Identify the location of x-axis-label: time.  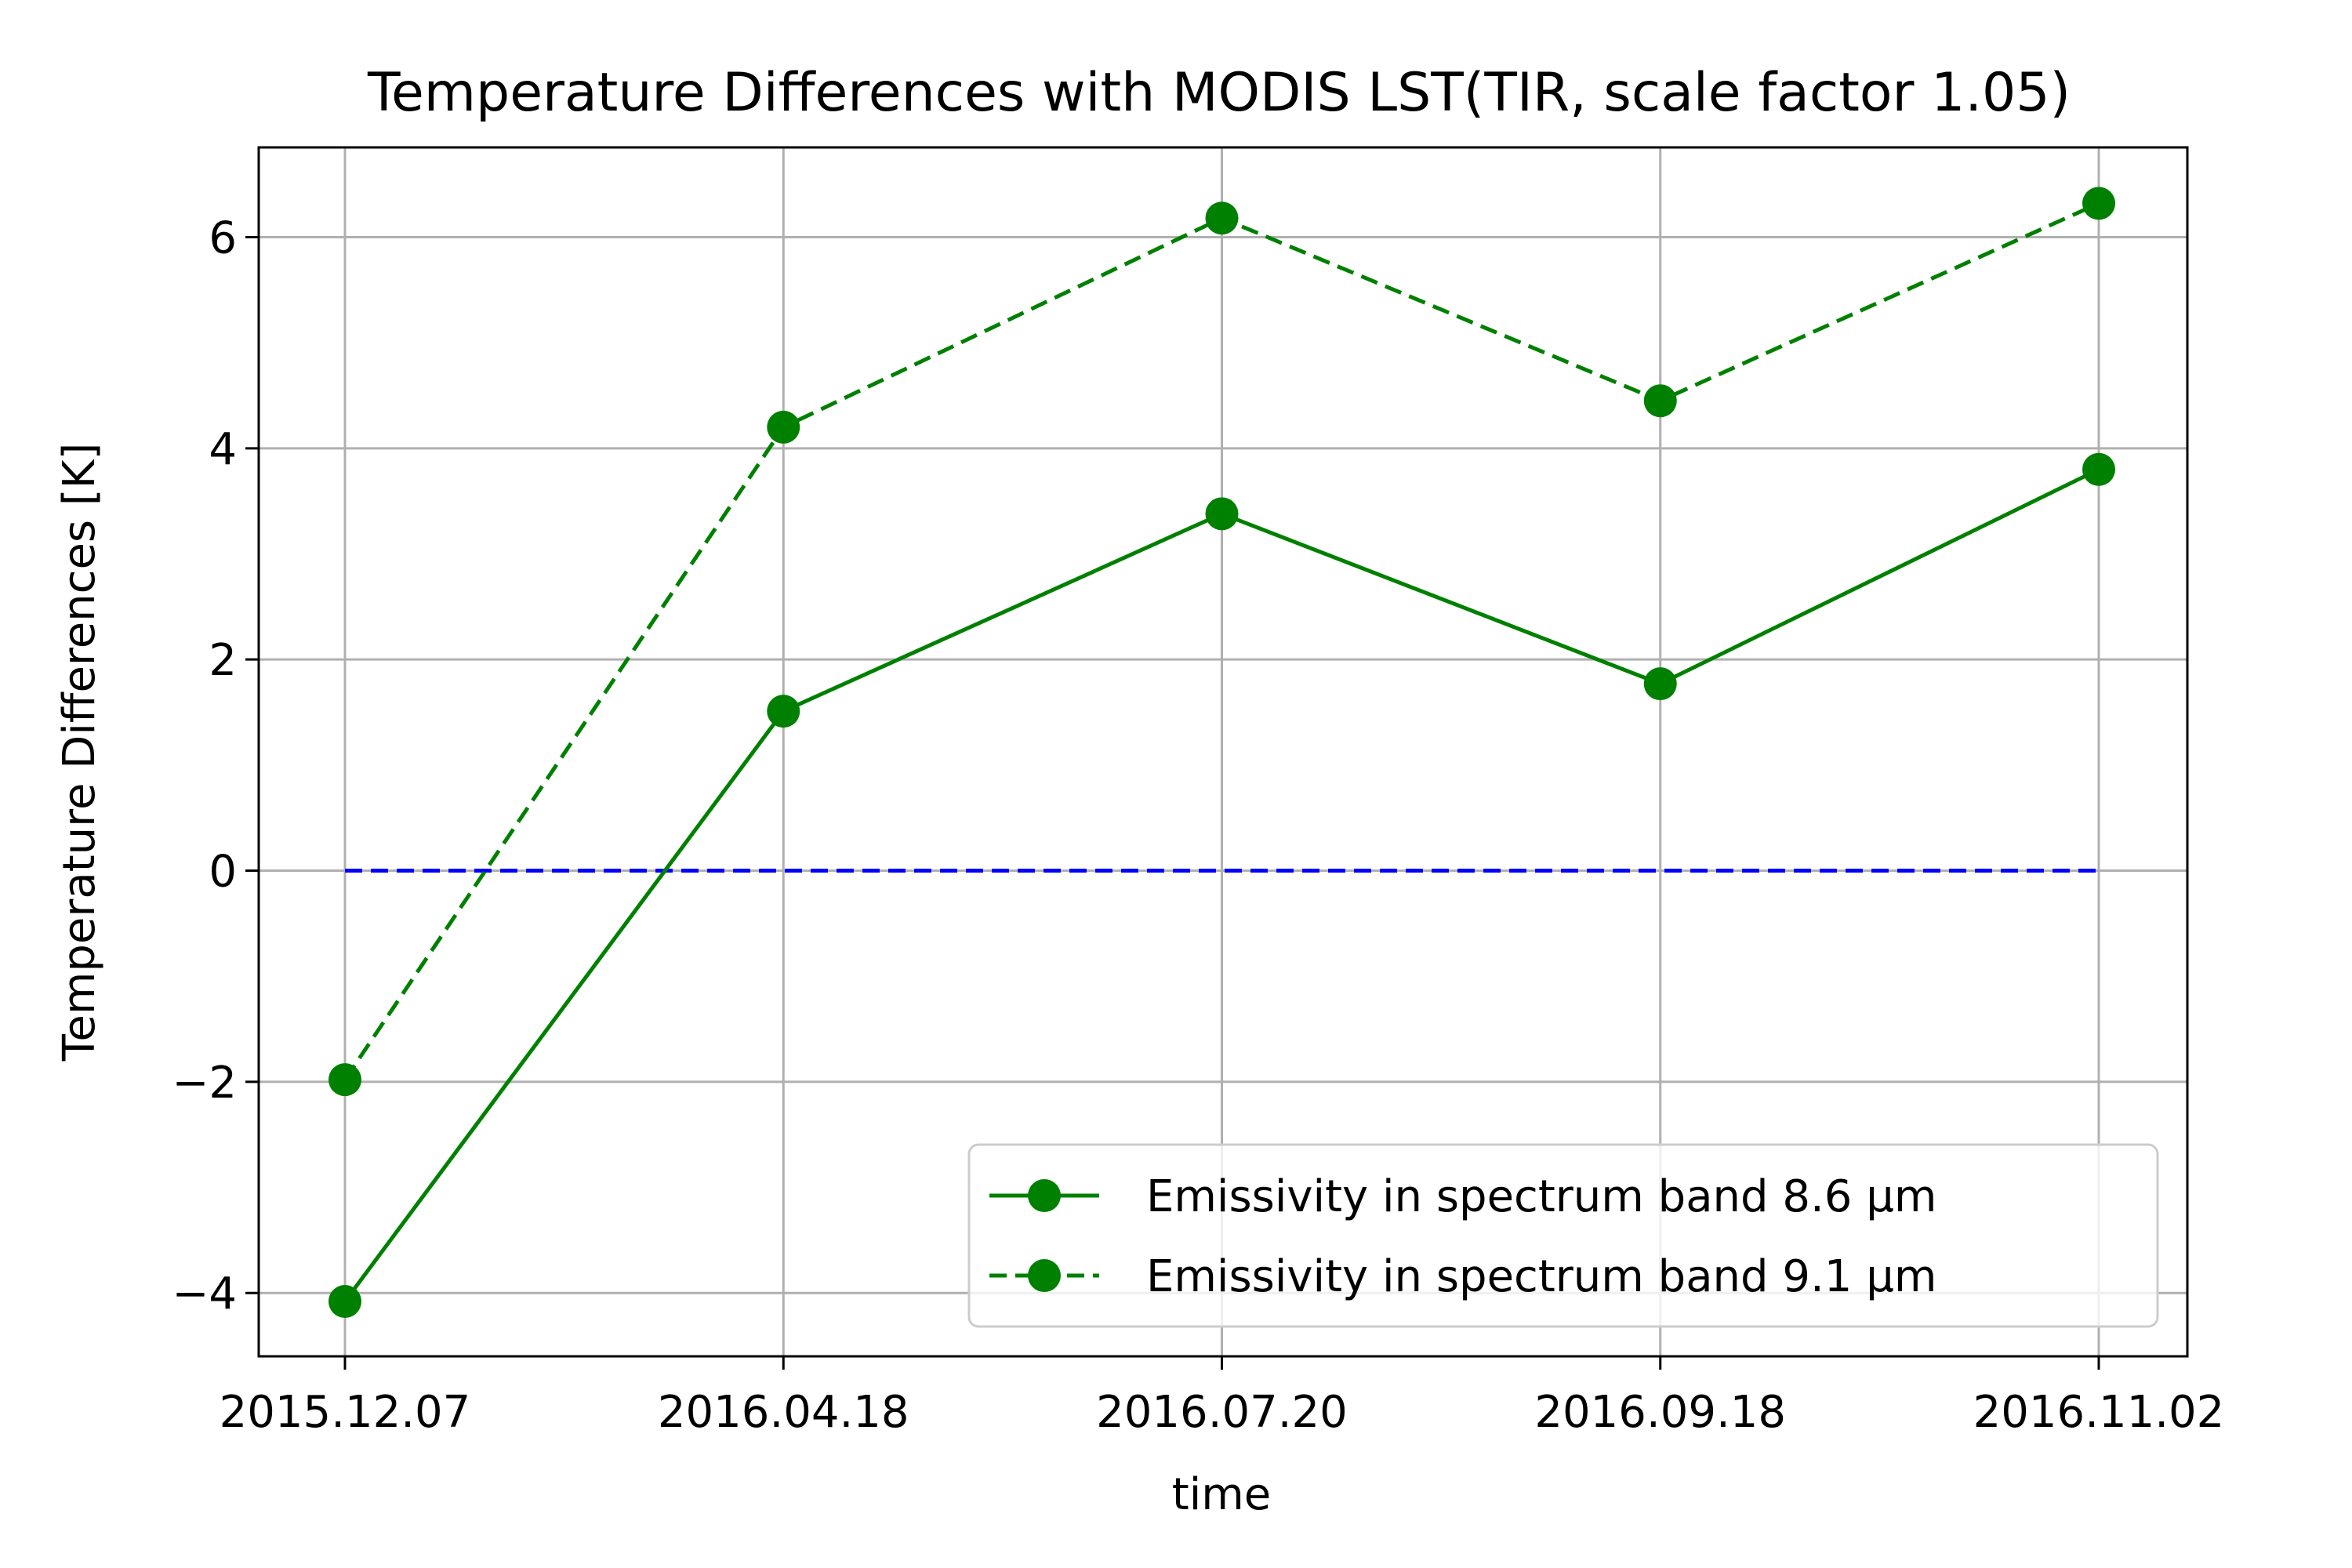
(1222, 1494).